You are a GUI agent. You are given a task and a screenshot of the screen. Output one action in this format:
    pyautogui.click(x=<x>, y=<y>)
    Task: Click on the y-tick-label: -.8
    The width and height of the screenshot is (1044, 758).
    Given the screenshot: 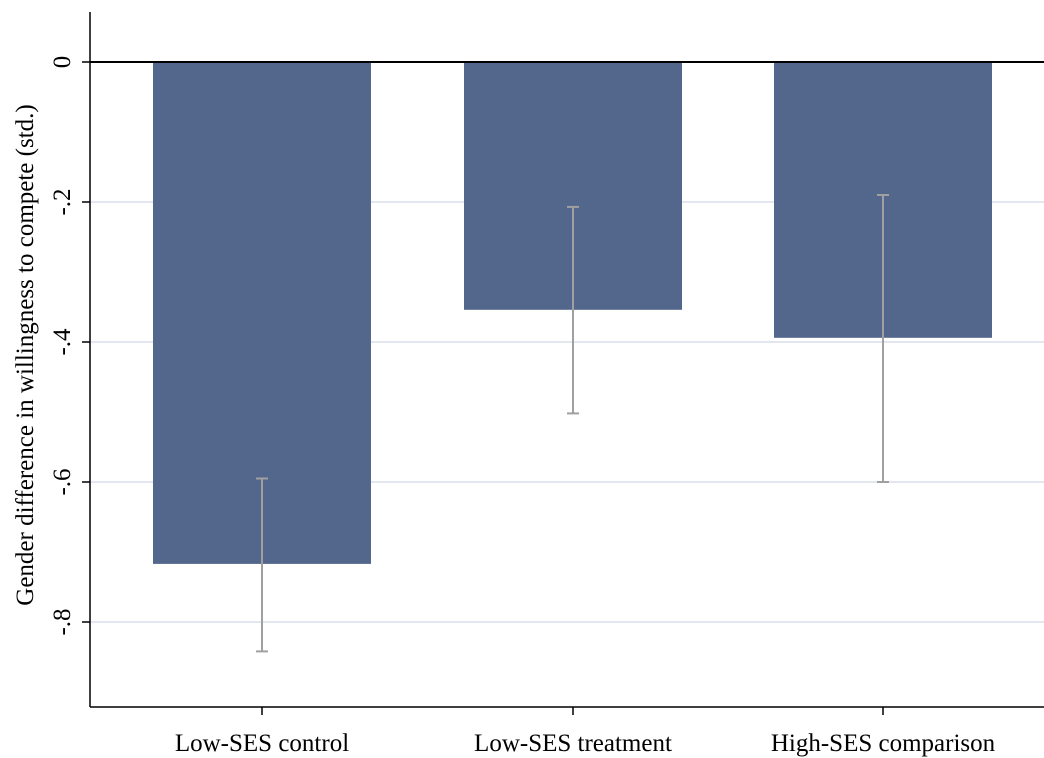 What is the action you would take?
    pyautogui.click(x=62, y=621)
    